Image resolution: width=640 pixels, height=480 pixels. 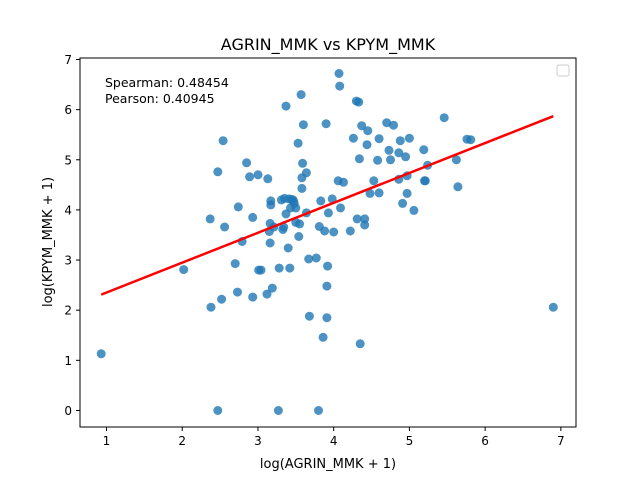 What do you see at coordinates (563, 70) in the screenshot?
I see `legend-box` at bounding box center [563, 70].